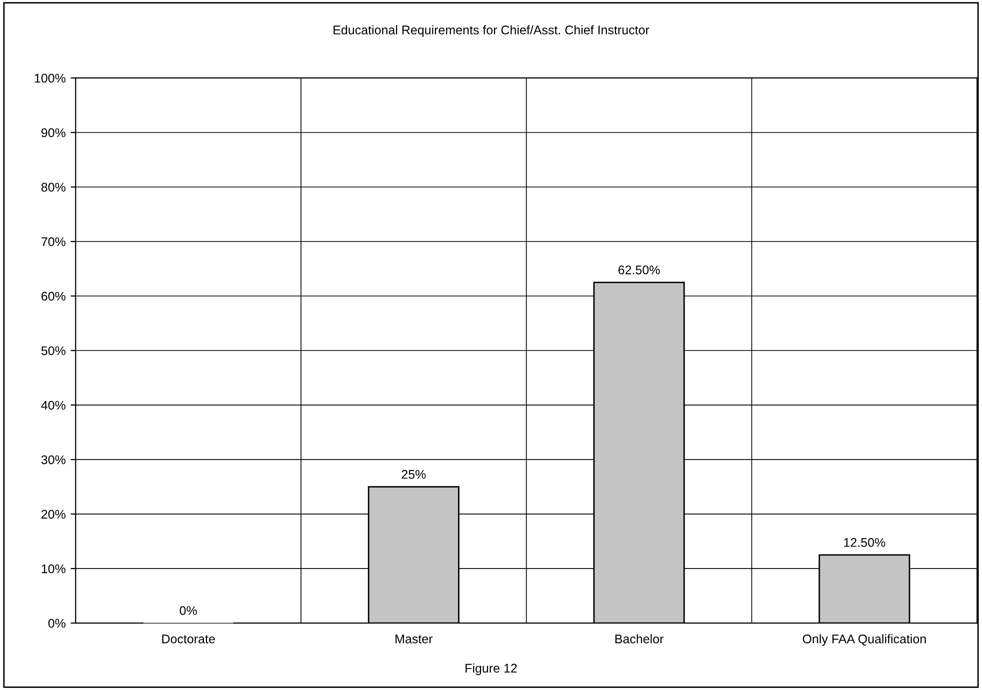 The height and width of the screenshot is (690, 982). Describe the element at coordinates (414, 639) in the screenshot. I see `x-tick-label: Master` at that location.